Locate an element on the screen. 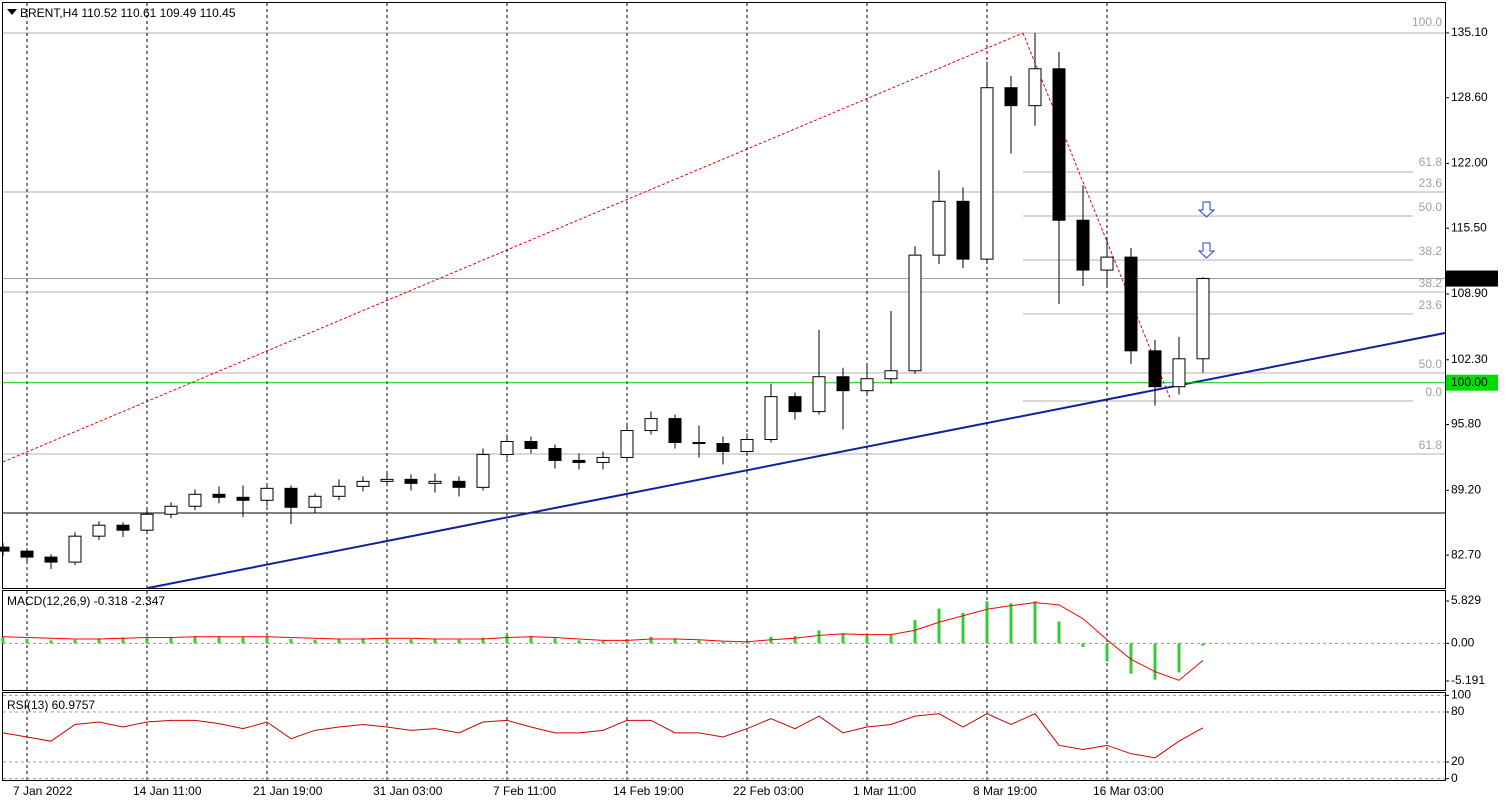  fib-label: 38.2 is located at coordinates (1431, 283).